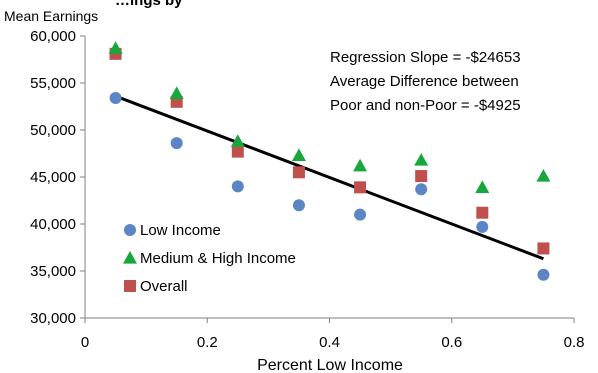 This screenshot has width=598, height=373. I want to click on annotation-line-1: Regression Slope = -$24653, so click(425, 57).